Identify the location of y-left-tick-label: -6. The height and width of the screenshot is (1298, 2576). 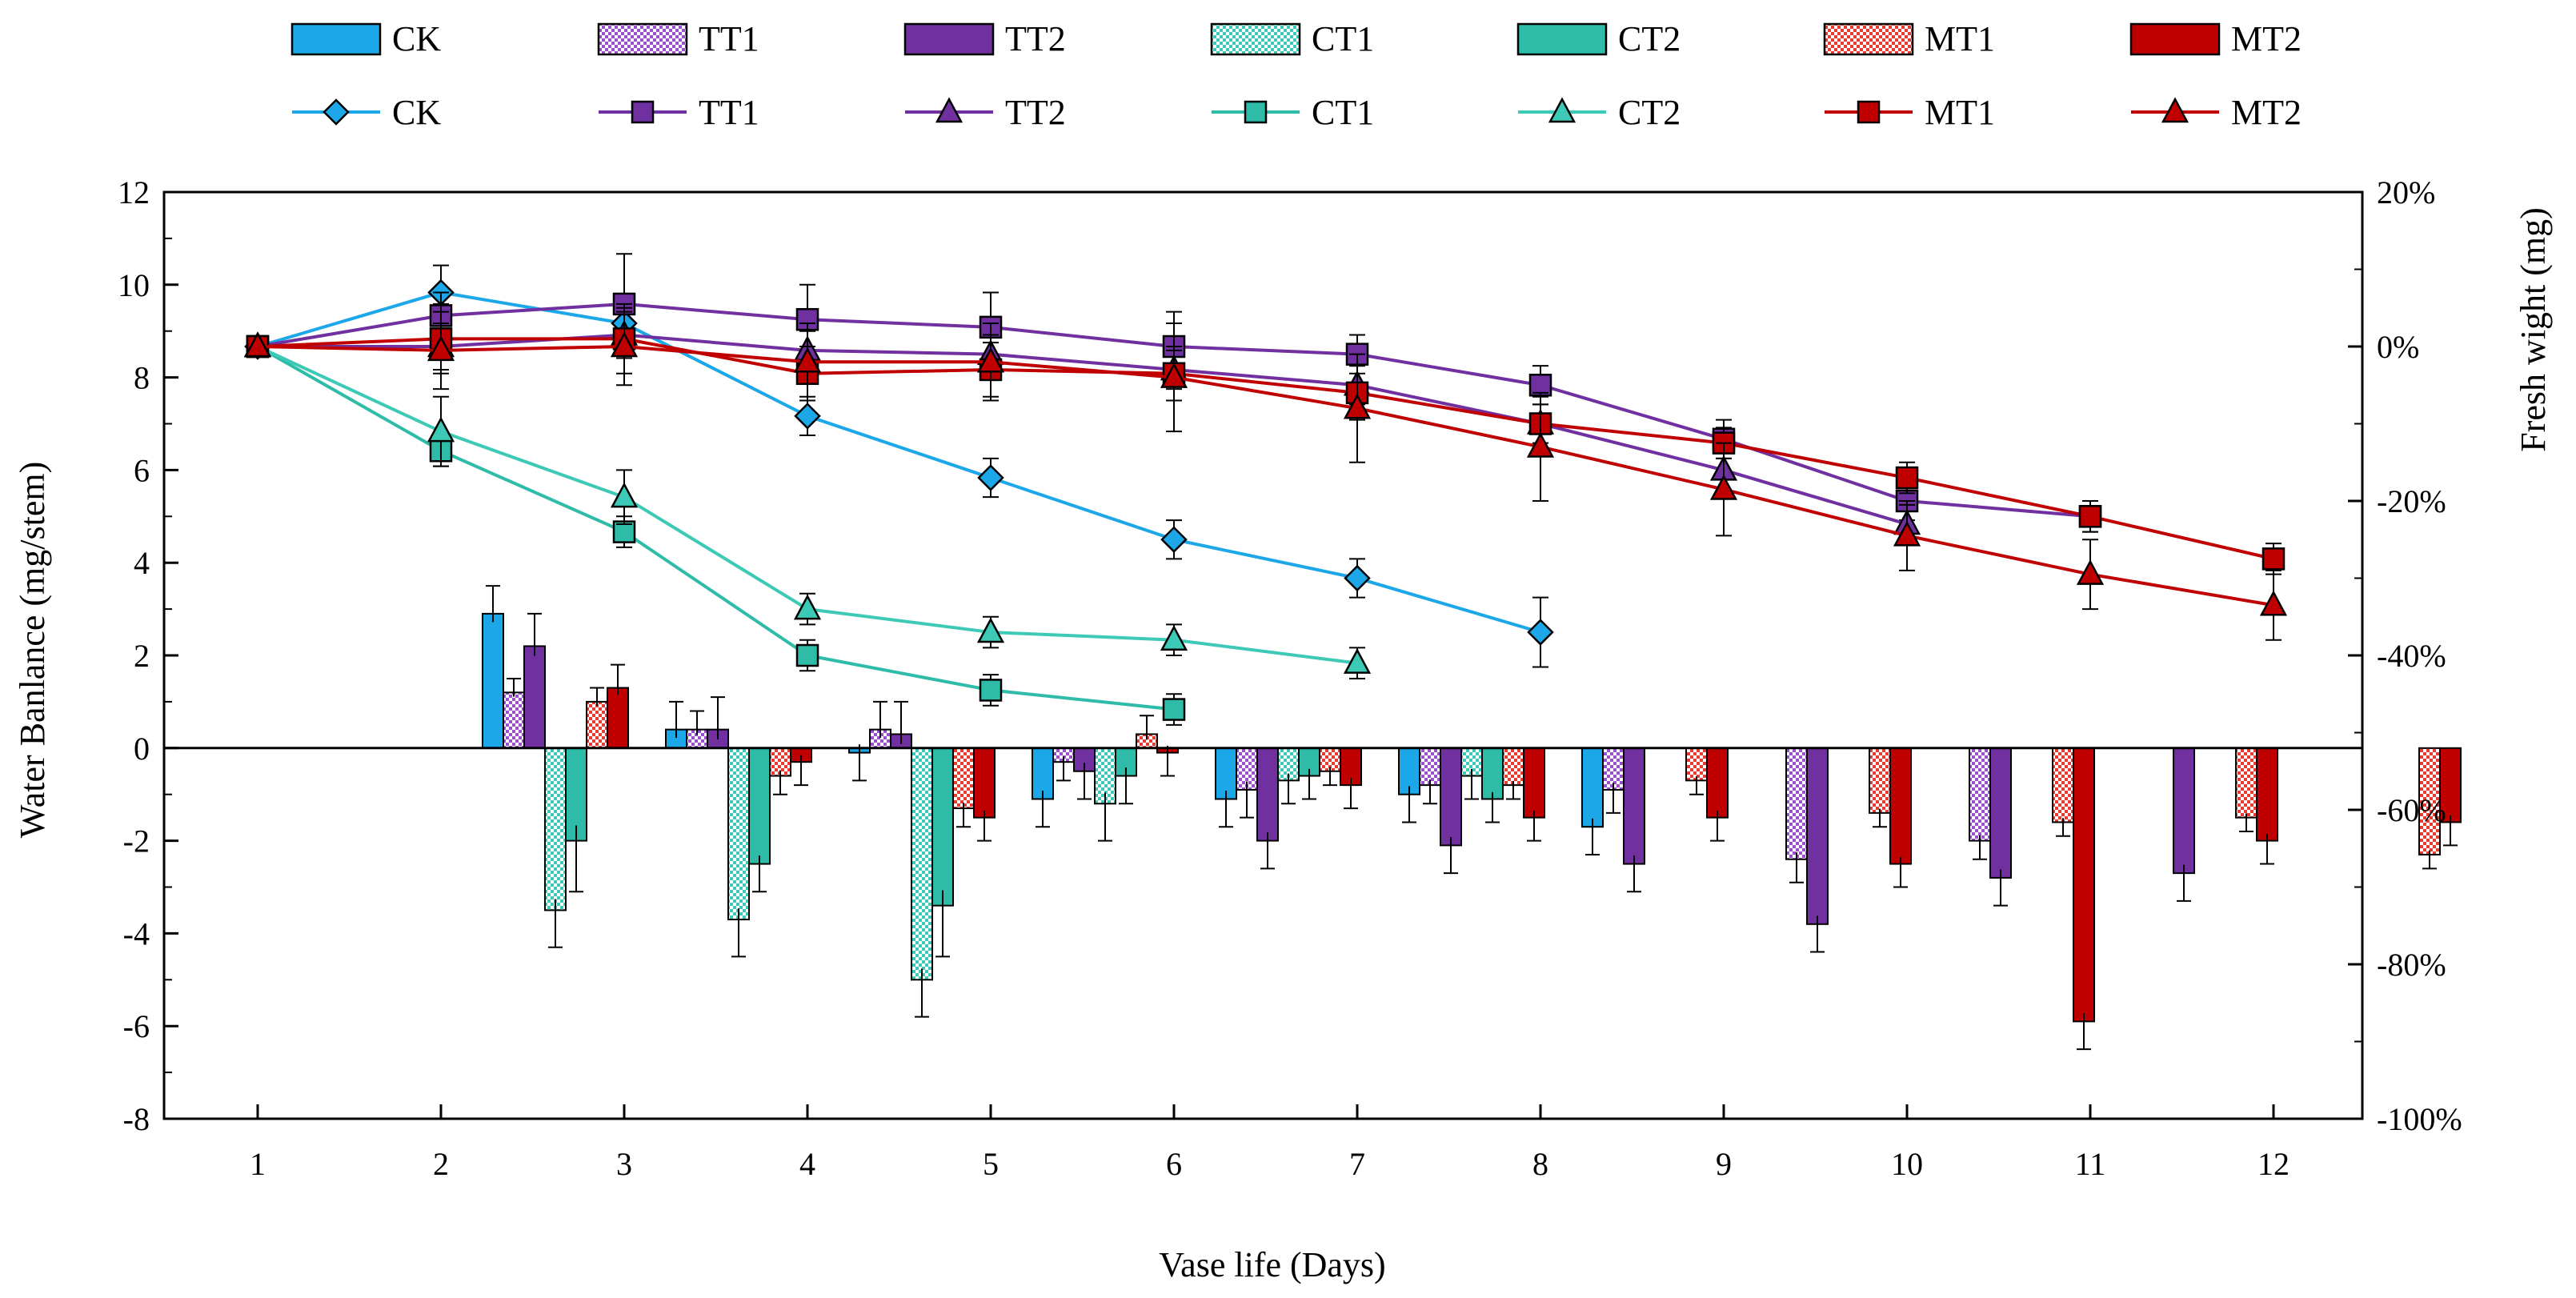
(136, 1026).